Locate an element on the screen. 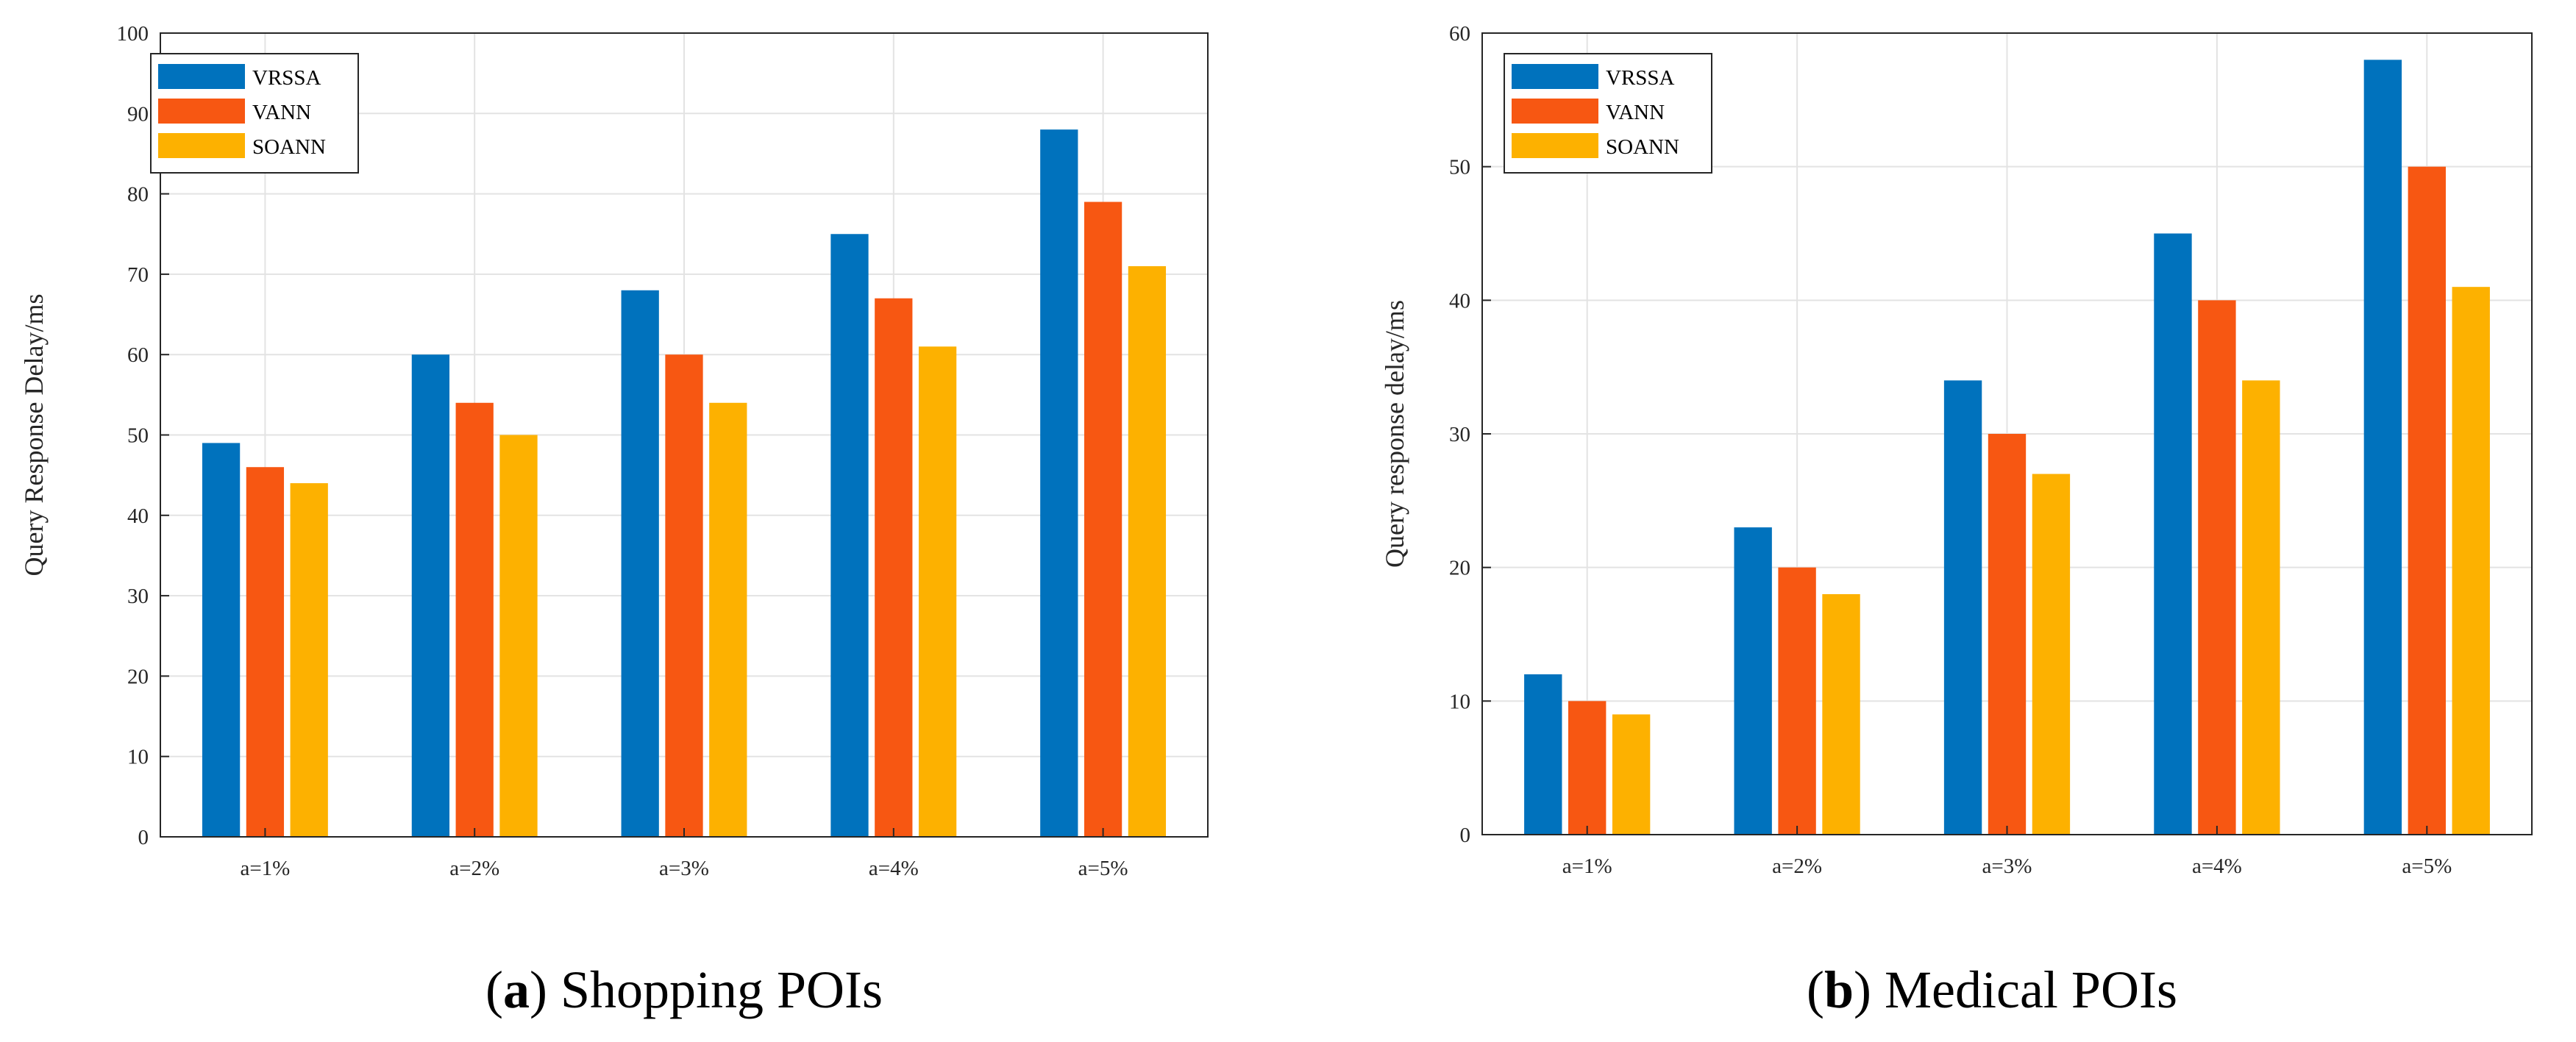  chart-a-caption: (a) Shopping POIs is located at coordinates (684, 990).